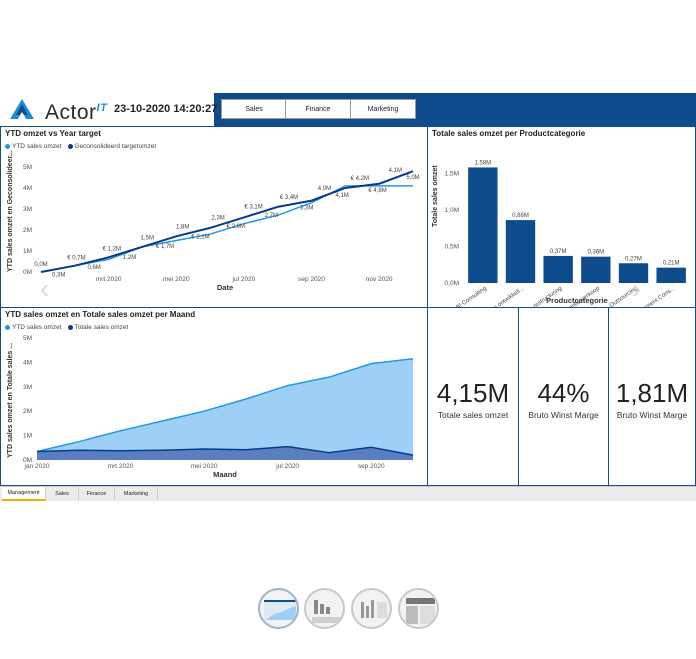 The height and width of the screenshot is (659, 696). I want to click on y-tick-label: 1,5M, so click(452, 173).